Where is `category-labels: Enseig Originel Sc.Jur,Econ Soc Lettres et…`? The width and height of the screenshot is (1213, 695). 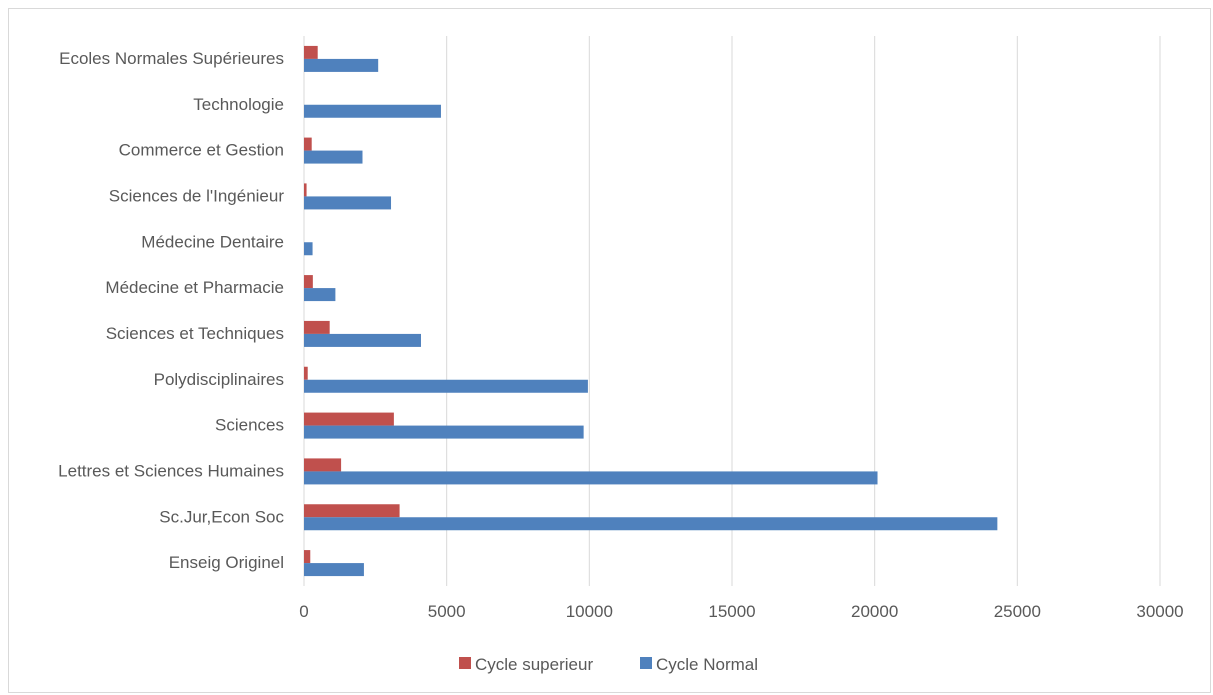
category-labels: Enseig Originel Sc.Jur,Econ Soc Lettres et… is located at coordinates (171, 310).